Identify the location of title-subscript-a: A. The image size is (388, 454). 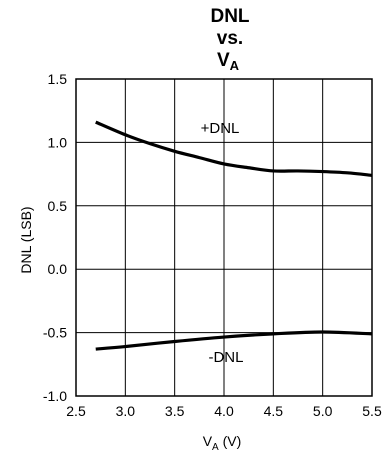
(235, 65).